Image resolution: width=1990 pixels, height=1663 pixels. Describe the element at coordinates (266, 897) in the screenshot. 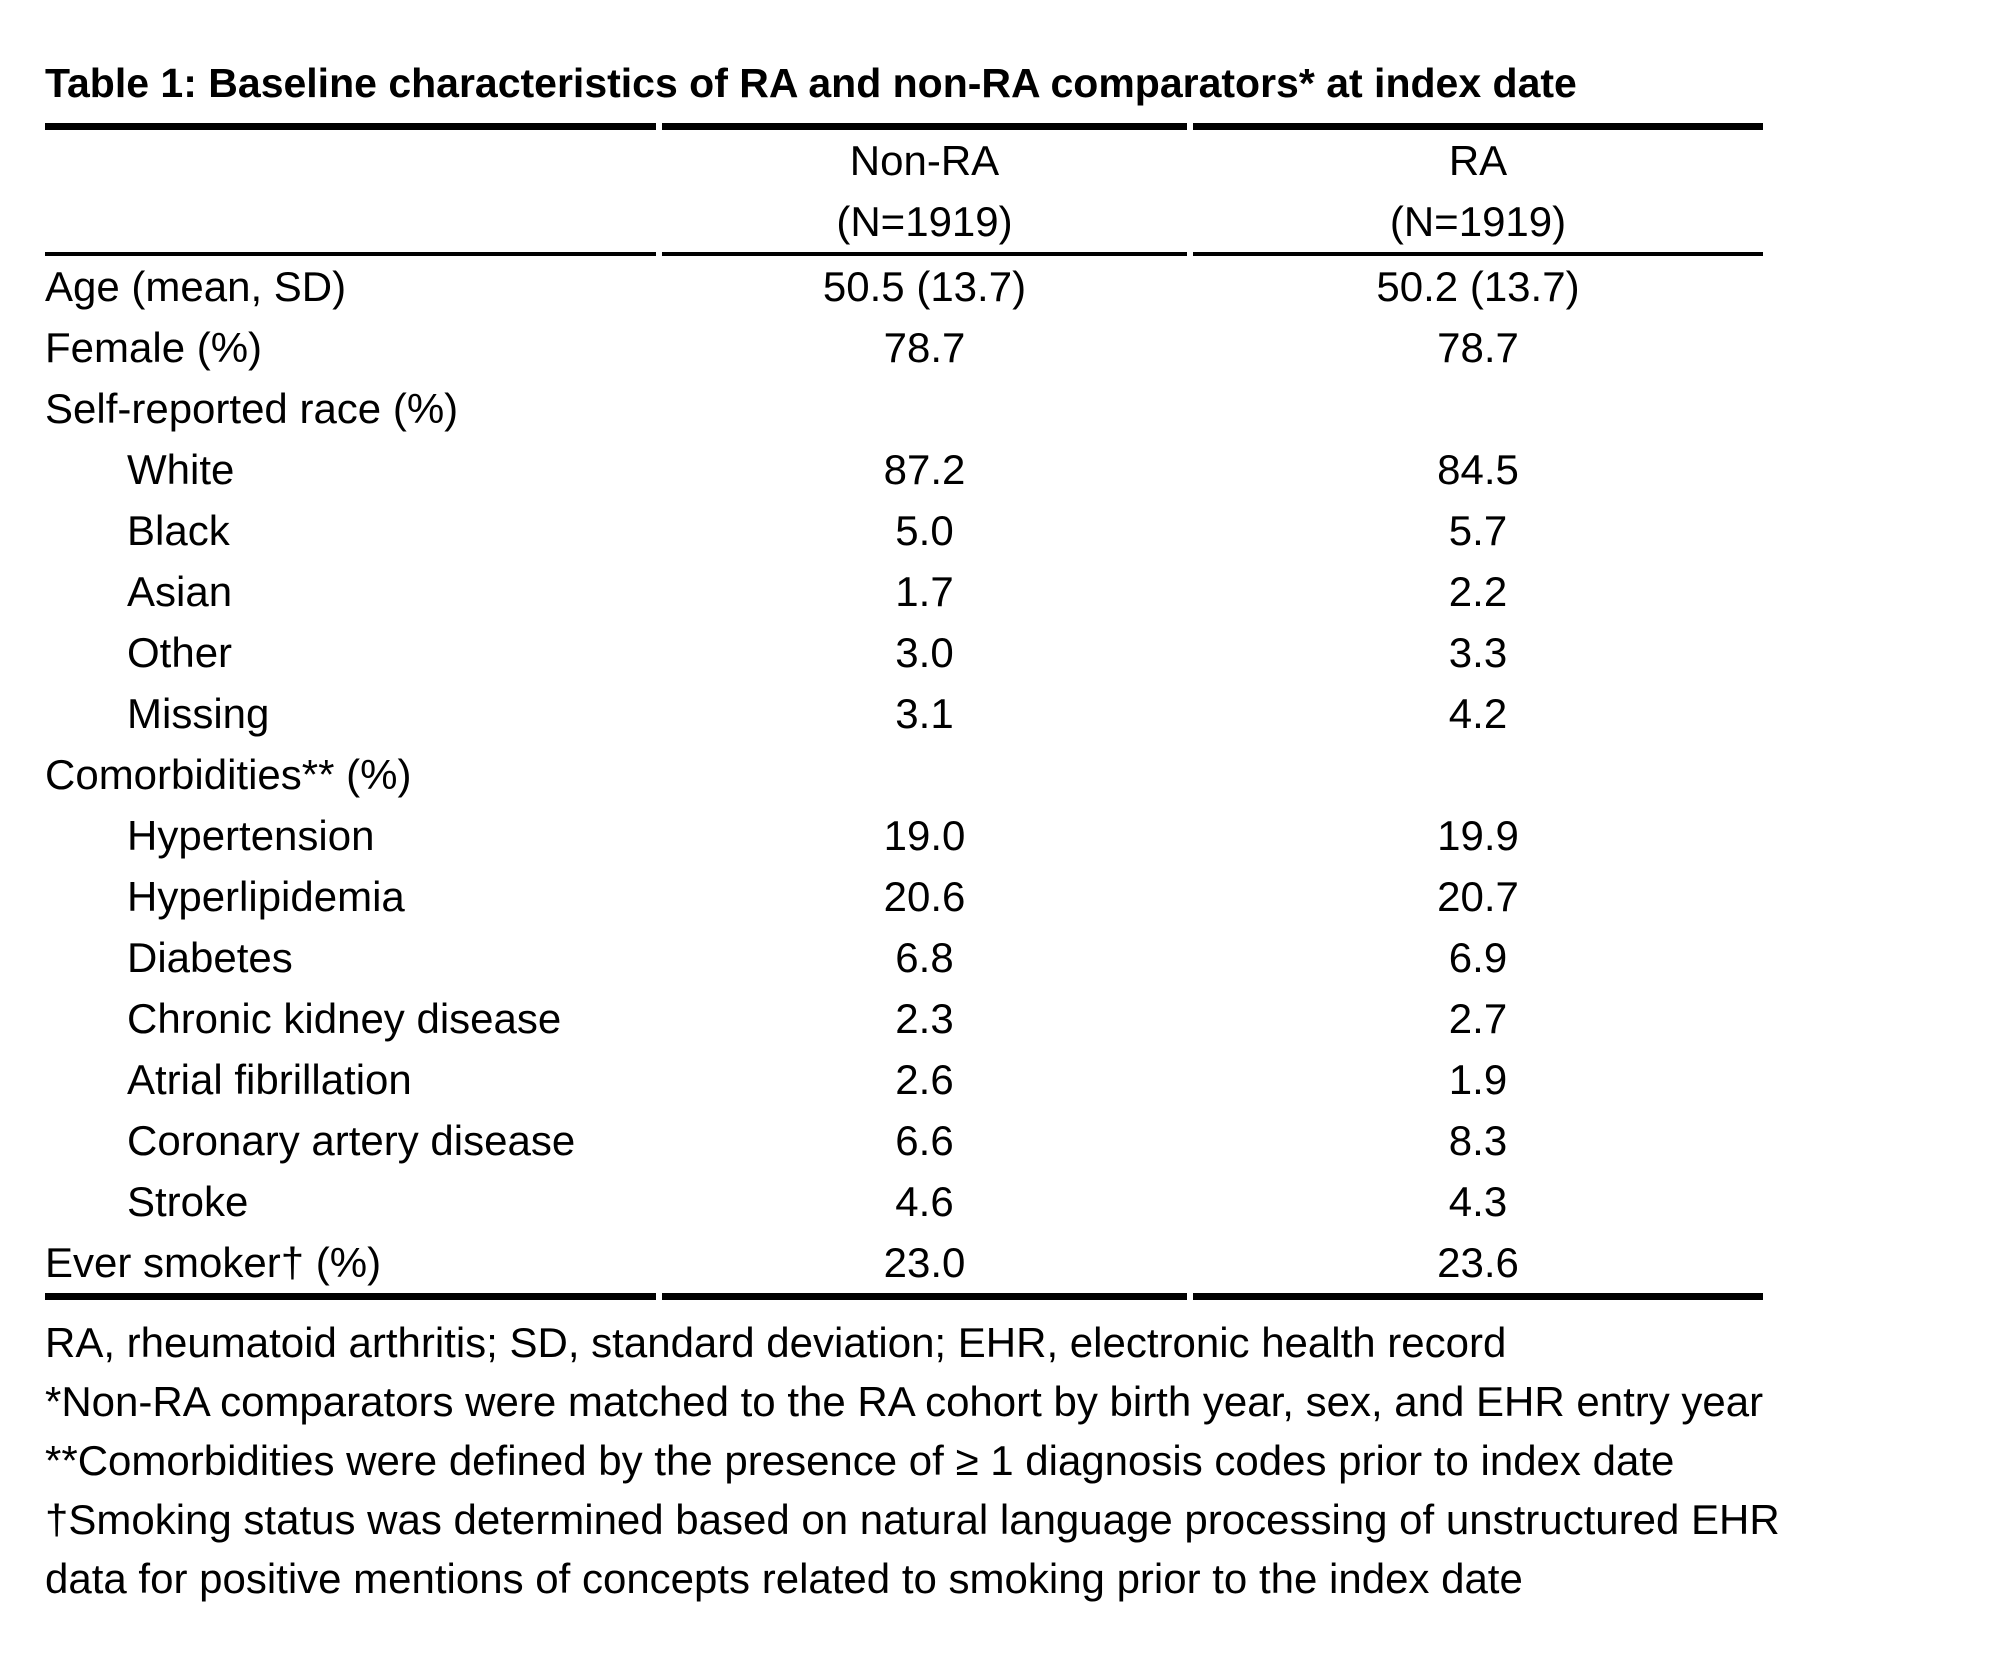

I see `row-label: Hyperlipidemia` at that location.